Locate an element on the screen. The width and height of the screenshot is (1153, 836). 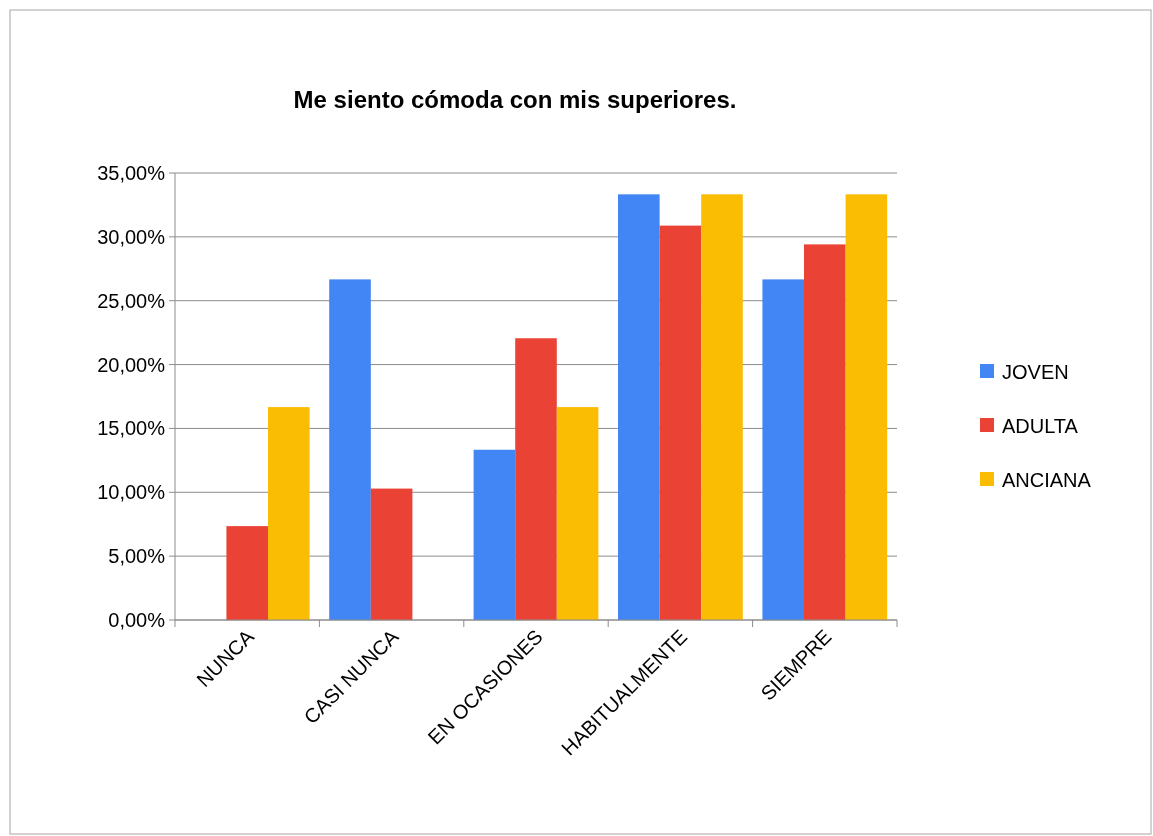
y-tick-label: 15,00% is located at coordinates (131, 428).